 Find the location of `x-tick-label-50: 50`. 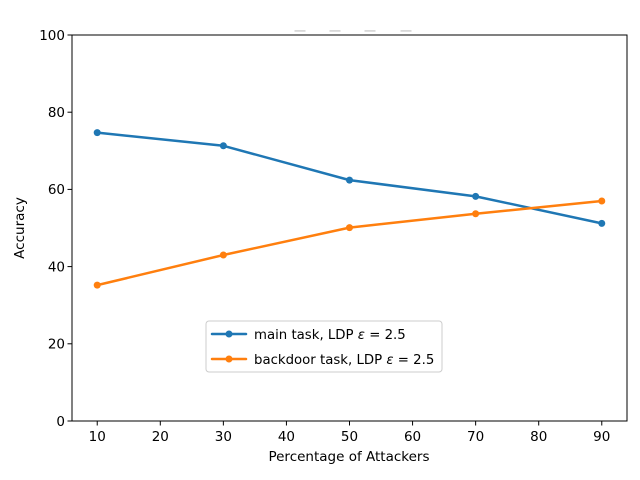

x-tick-label-50: 50 is located at coordinates (349, 437).